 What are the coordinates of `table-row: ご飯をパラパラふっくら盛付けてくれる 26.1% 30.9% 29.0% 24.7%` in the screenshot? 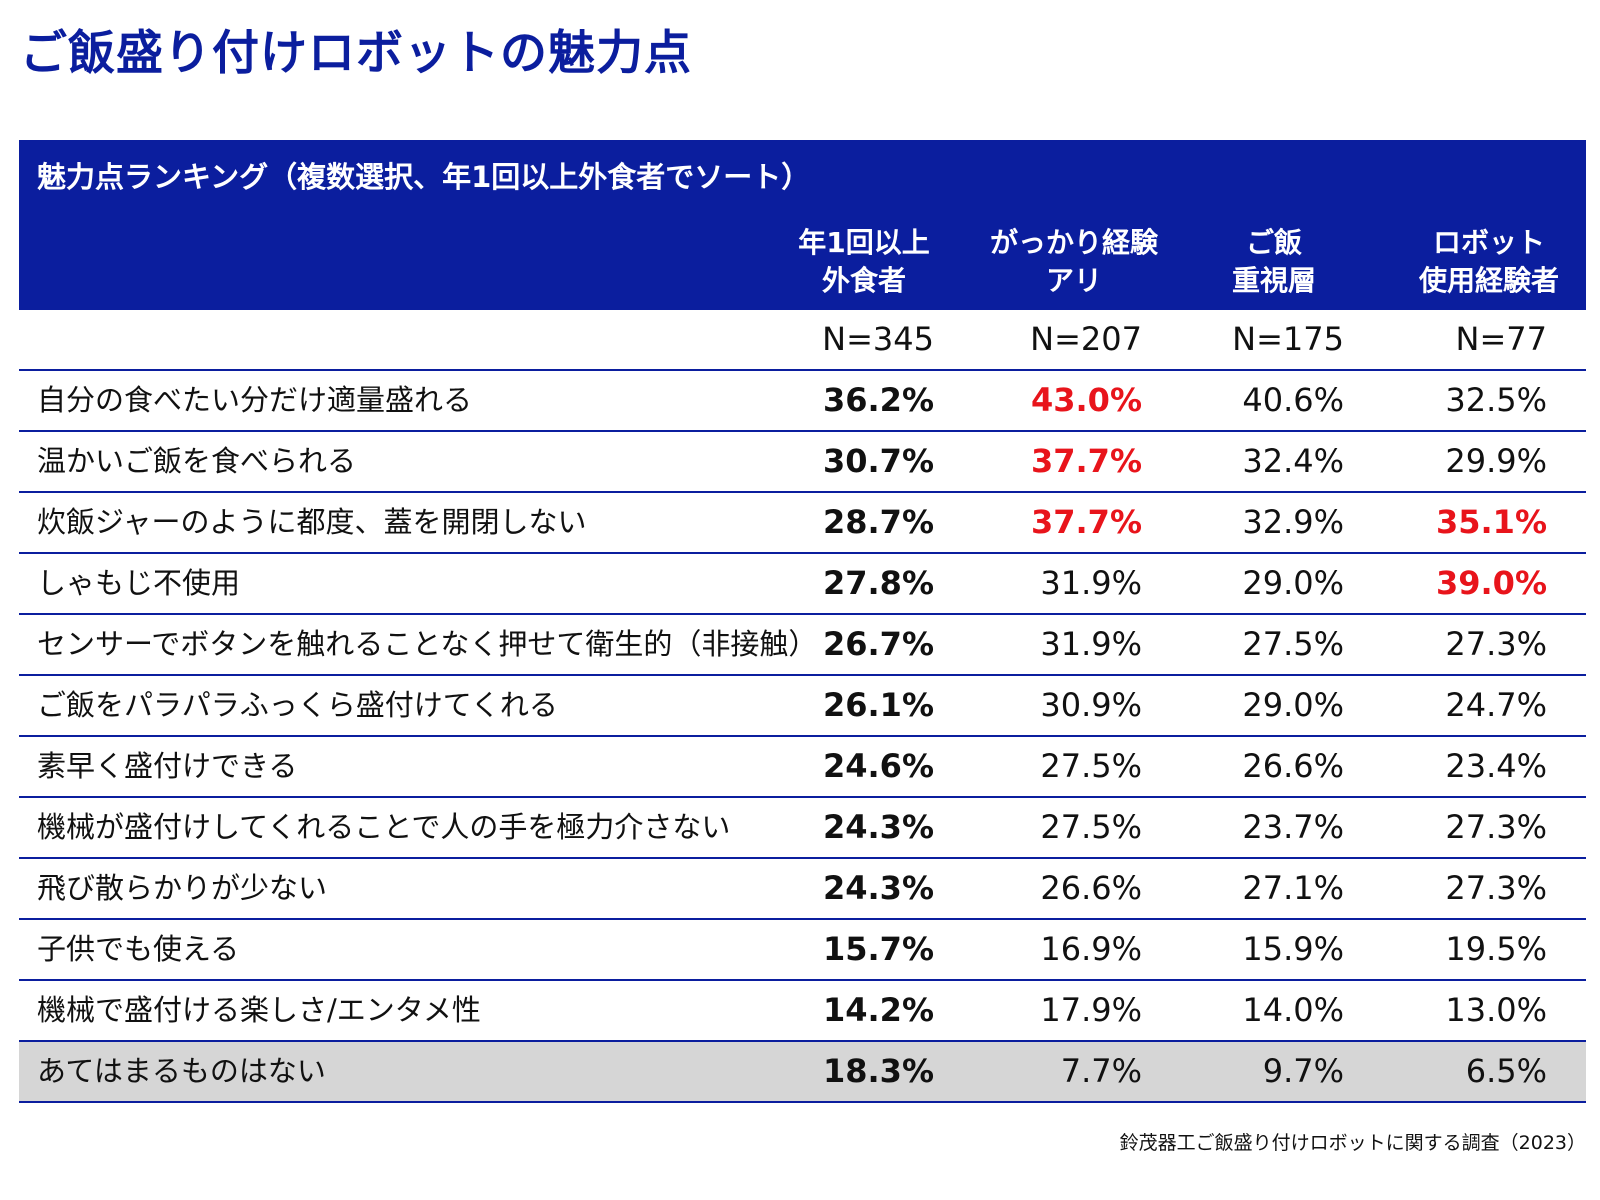 It's located at (802, 706).